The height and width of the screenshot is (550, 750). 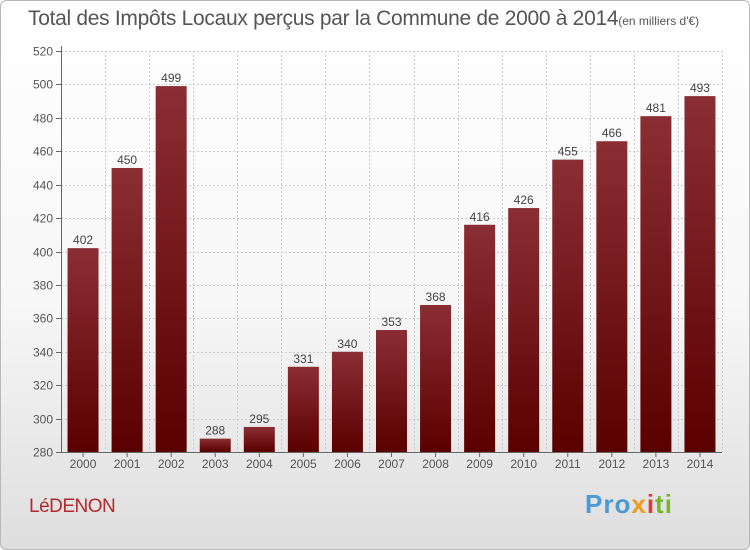 I want to click on bar-2010, so click(x=524, y=330).